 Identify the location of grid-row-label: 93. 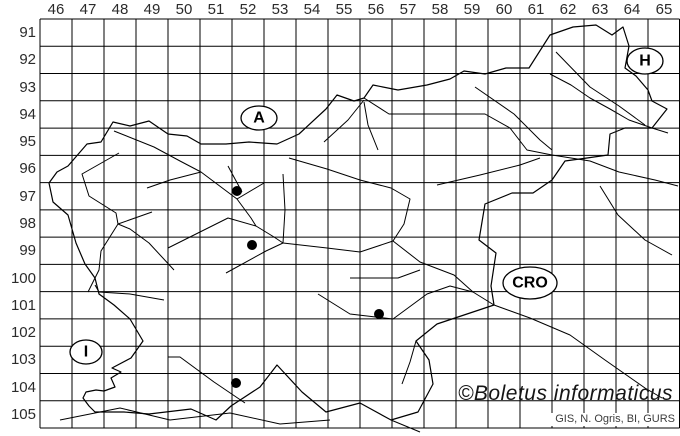
(27, 87).